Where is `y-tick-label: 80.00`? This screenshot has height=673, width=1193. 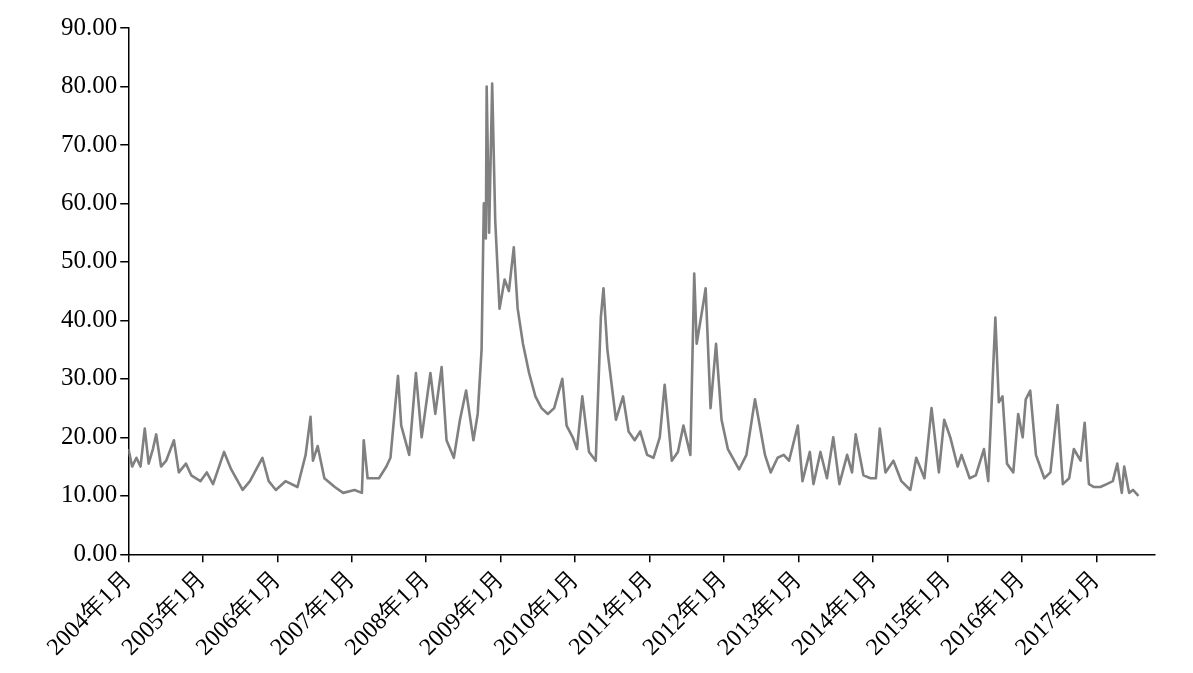 y-tick-label: 80.00 is located at coordinates (89, 85).